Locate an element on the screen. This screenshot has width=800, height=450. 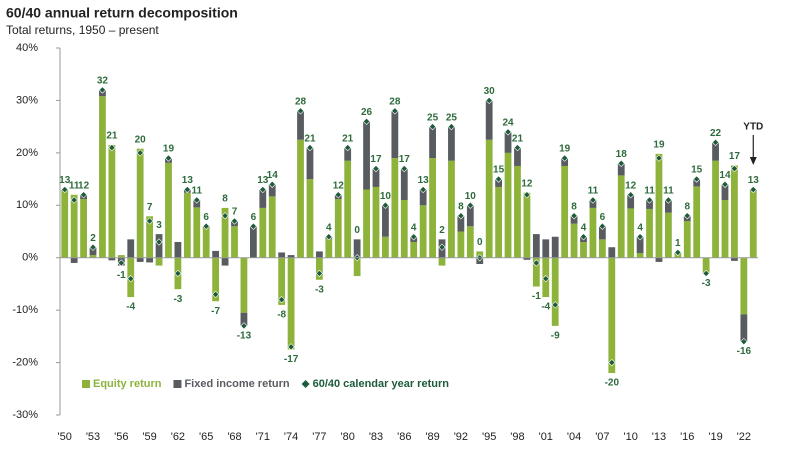
data-label: 1 is located at coordinates (678, 243).